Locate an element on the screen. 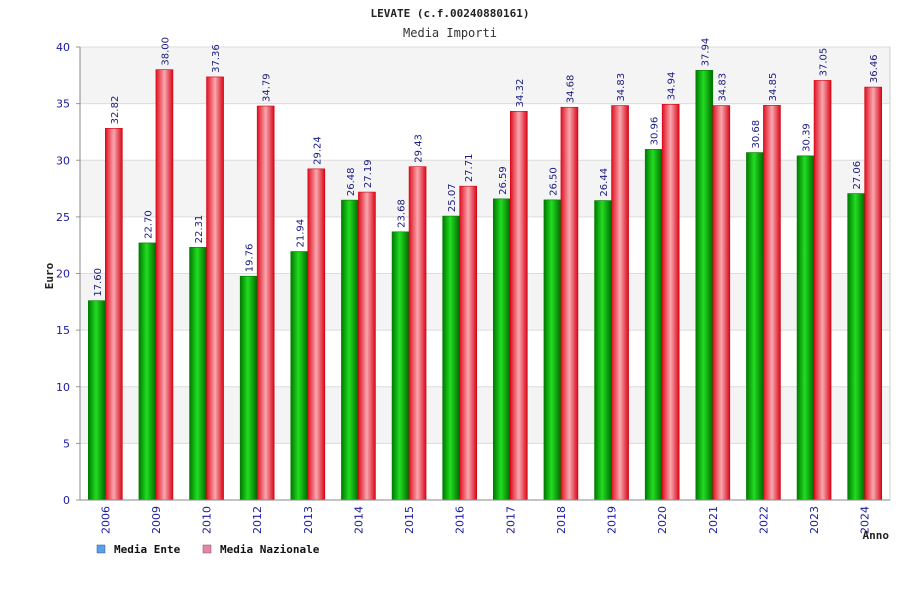 Image resolution: width=900 pixels, height=600 pixels. chart-title: LEVATE (c.f.00240880161) is located at coordinates (450, 13).